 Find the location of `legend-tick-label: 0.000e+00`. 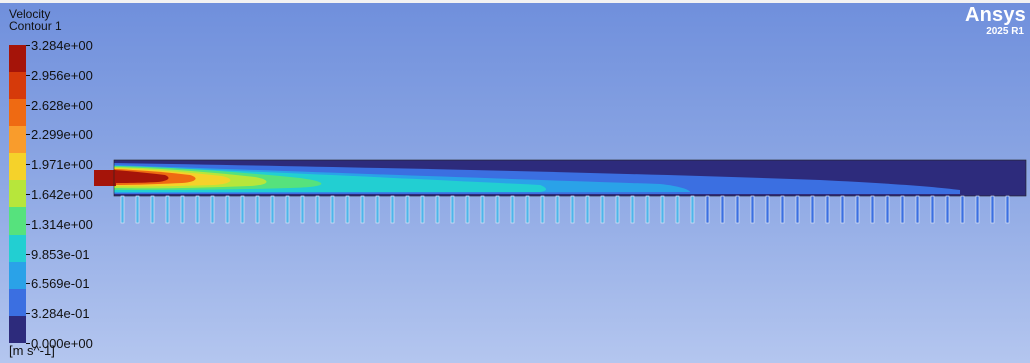

legend-tick-label: 0.000e+00 is located at coordinates (62, 343).